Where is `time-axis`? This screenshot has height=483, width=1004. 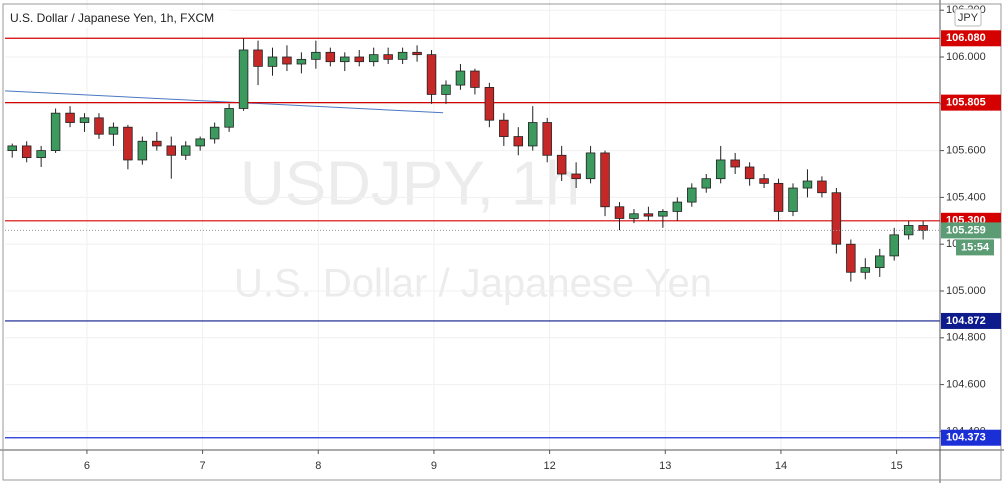 time-axis is located at coordinates (470, 466).